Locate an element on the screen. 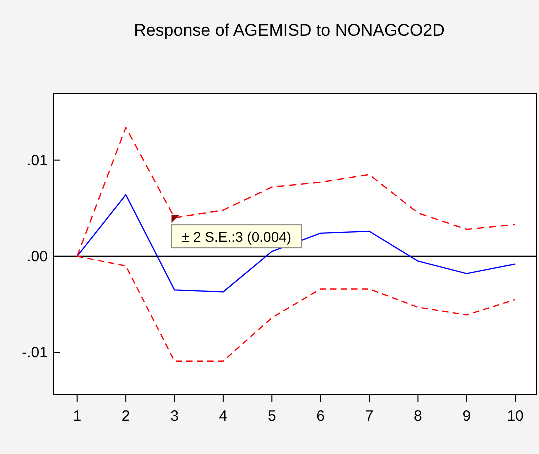  x-tick-label: 1 is located at coordinates (77, 416).